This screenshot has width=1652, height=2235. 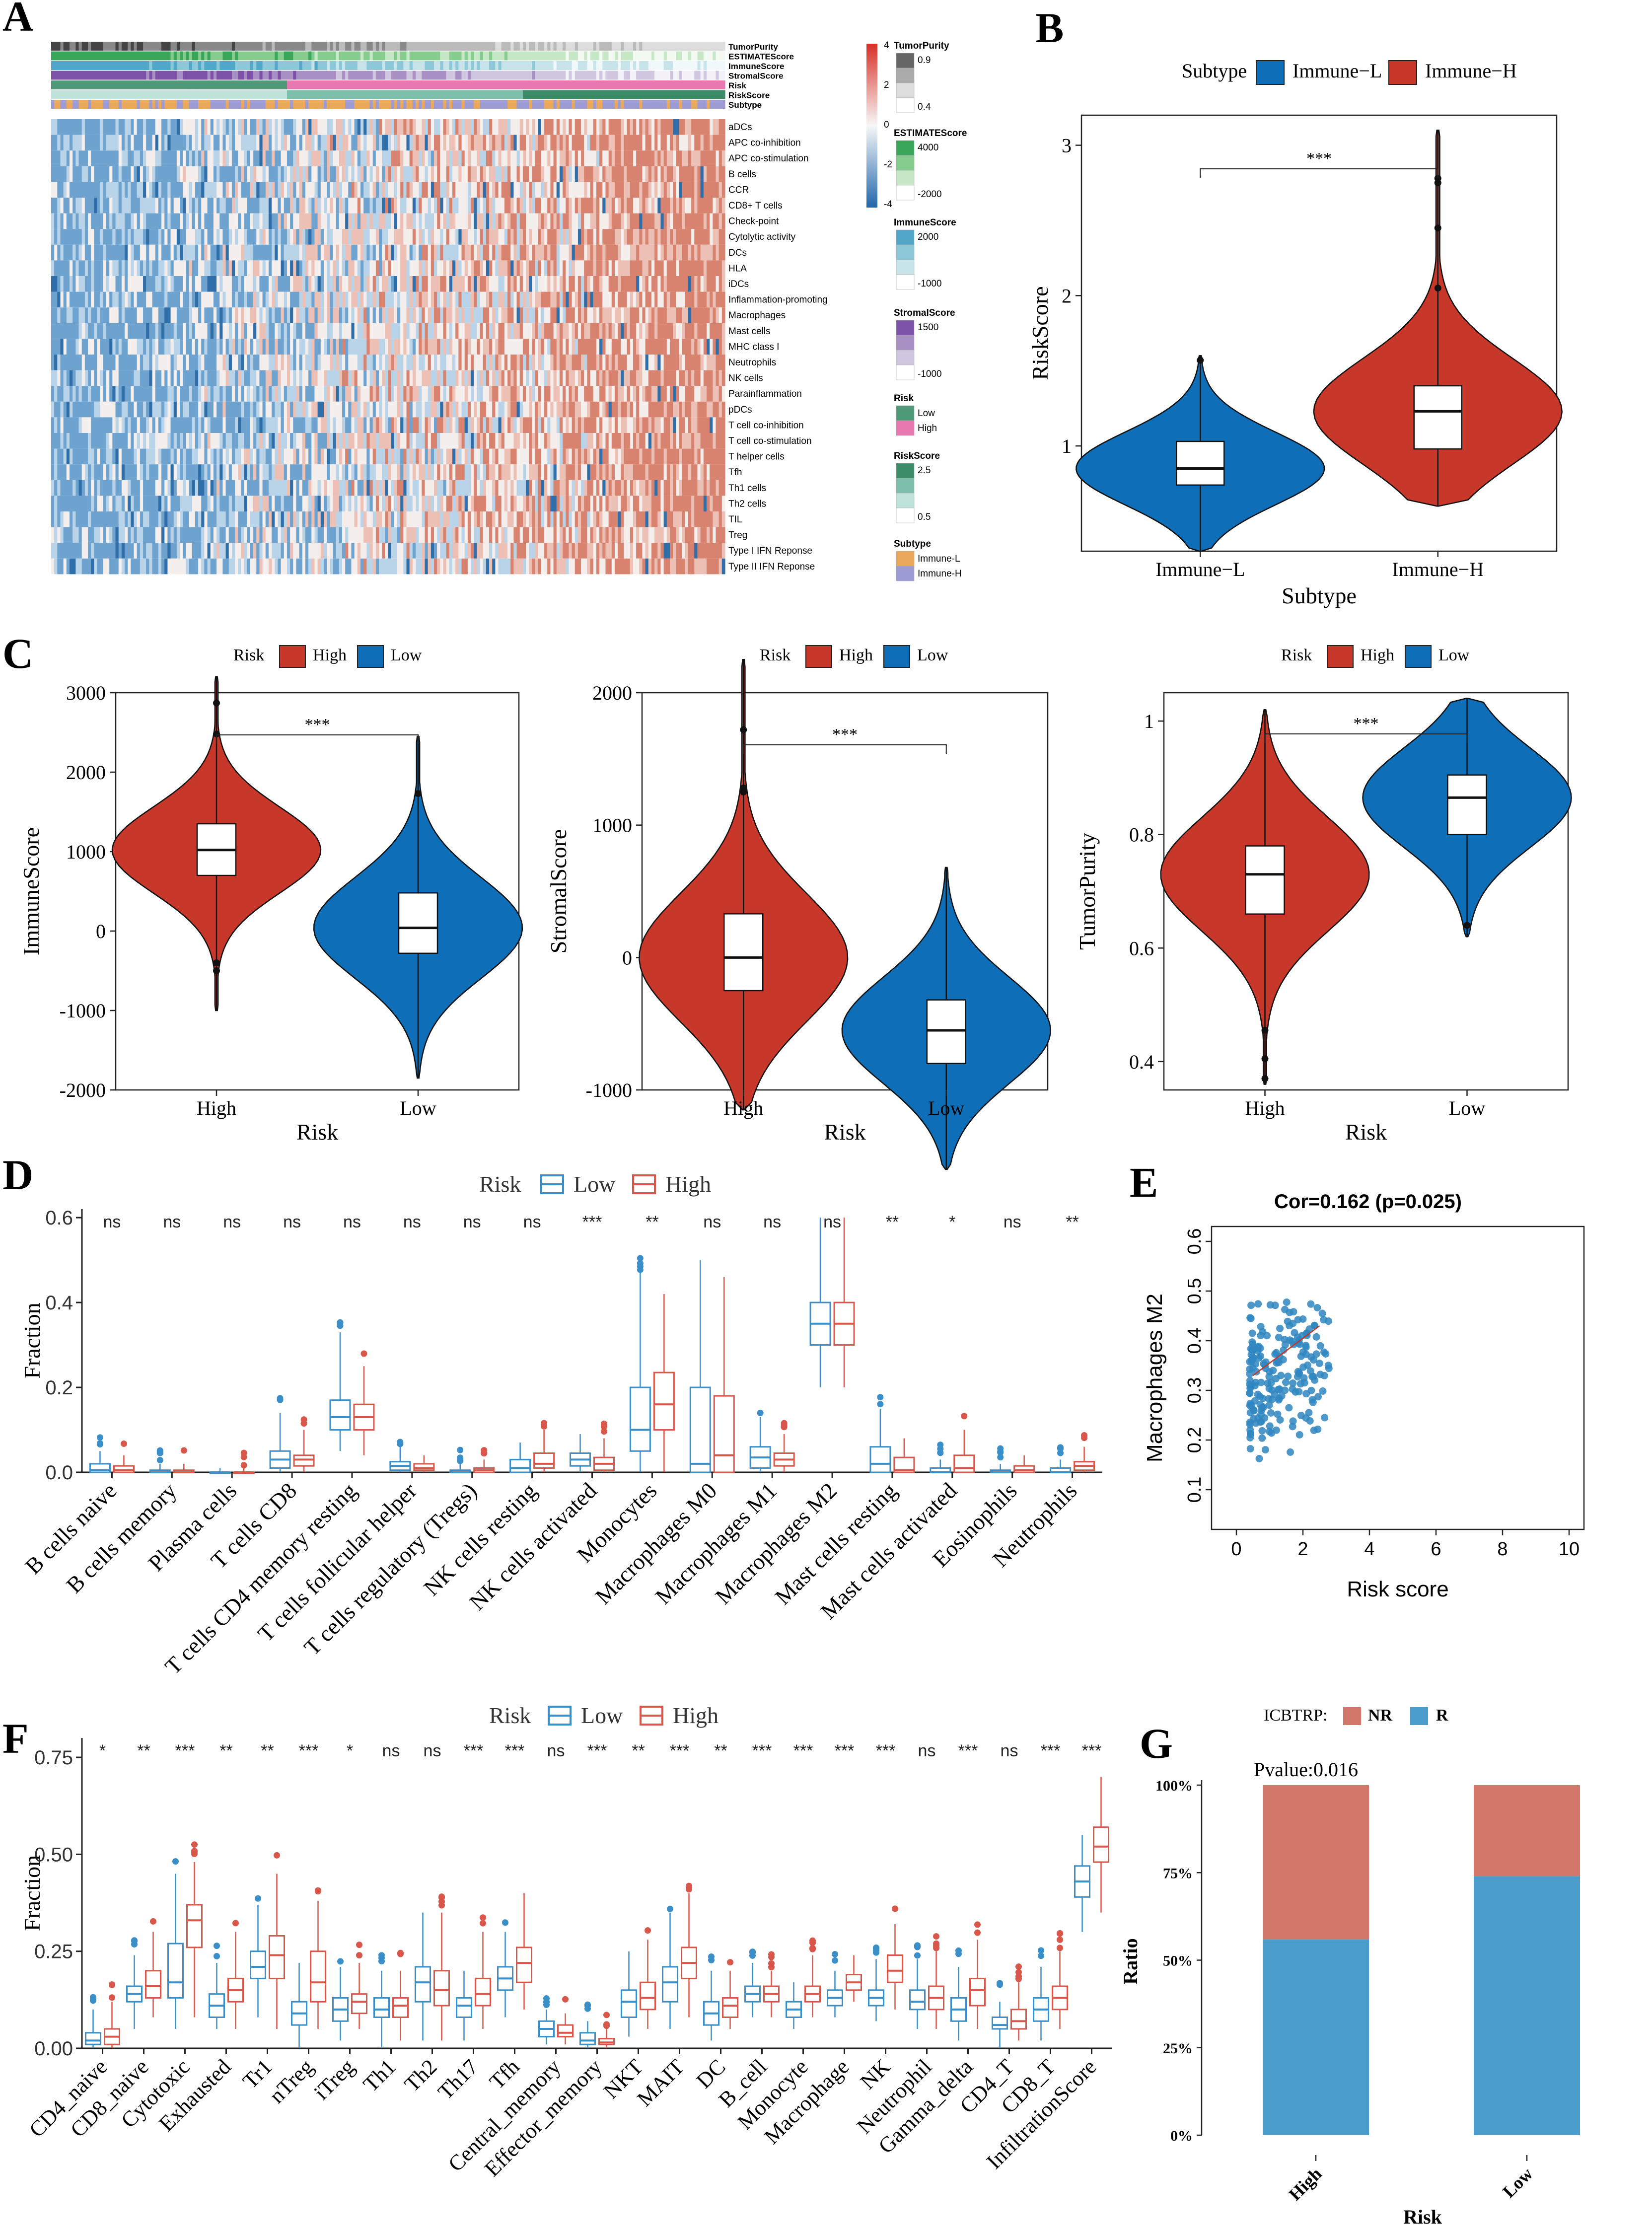 I want to click on legend-f: Risk Low High, so click(x=603, y=1715).